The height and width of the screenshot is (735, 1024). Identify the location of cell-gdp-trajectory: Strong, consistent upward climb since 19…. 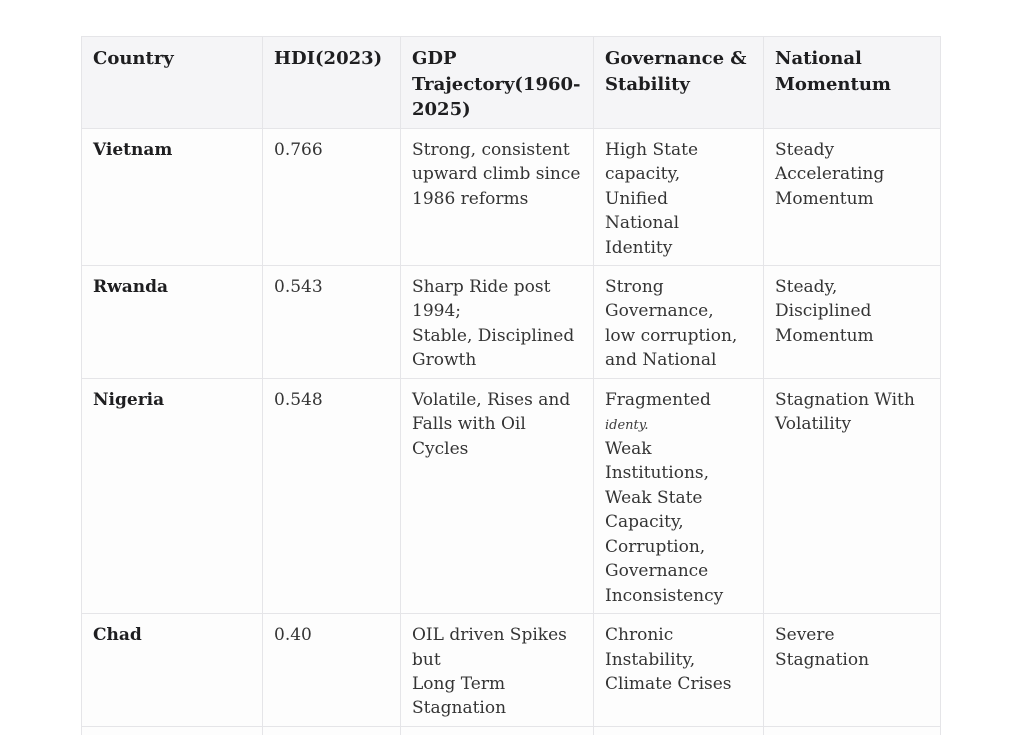
(497, 196).